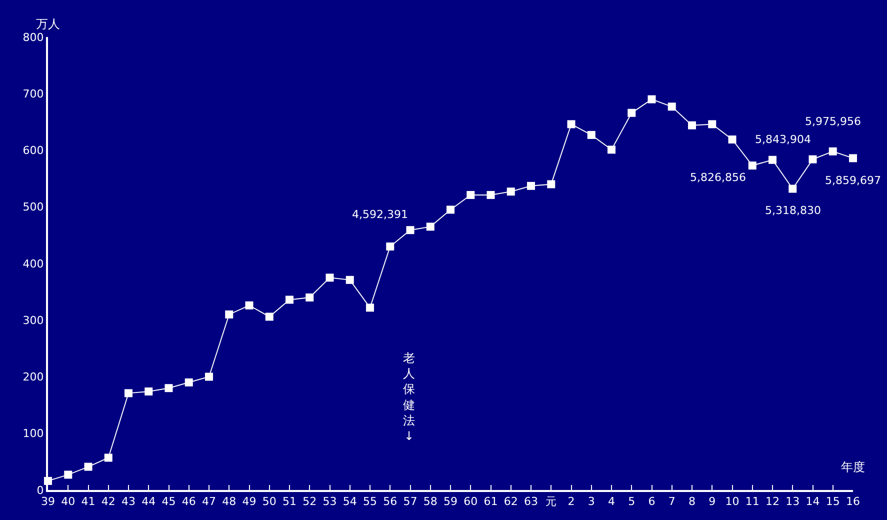 The height and width of the screenshot is (520, 887). I want to click on annotation: 老人保健法↓, so click(409, 397).